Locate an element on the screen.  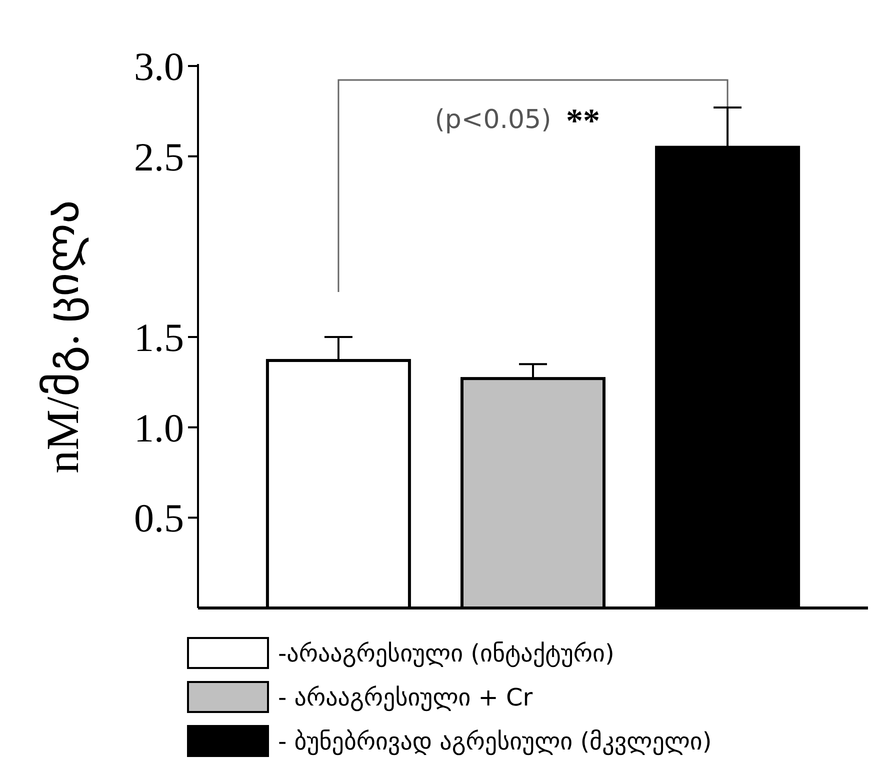
y-tick-label: 1.5 is located at coordinates (159, 337).